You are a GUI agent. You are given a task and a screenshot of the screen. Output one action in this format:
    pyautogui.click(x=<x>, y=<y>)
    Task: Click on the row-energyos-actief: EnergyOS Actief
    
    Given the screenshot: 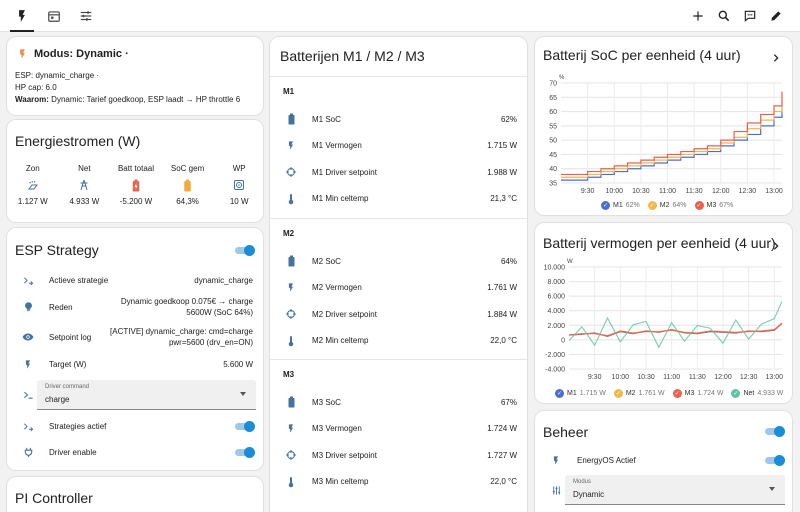 What is the action you would take?
    pyautogui.click(x=663, y=460)
    